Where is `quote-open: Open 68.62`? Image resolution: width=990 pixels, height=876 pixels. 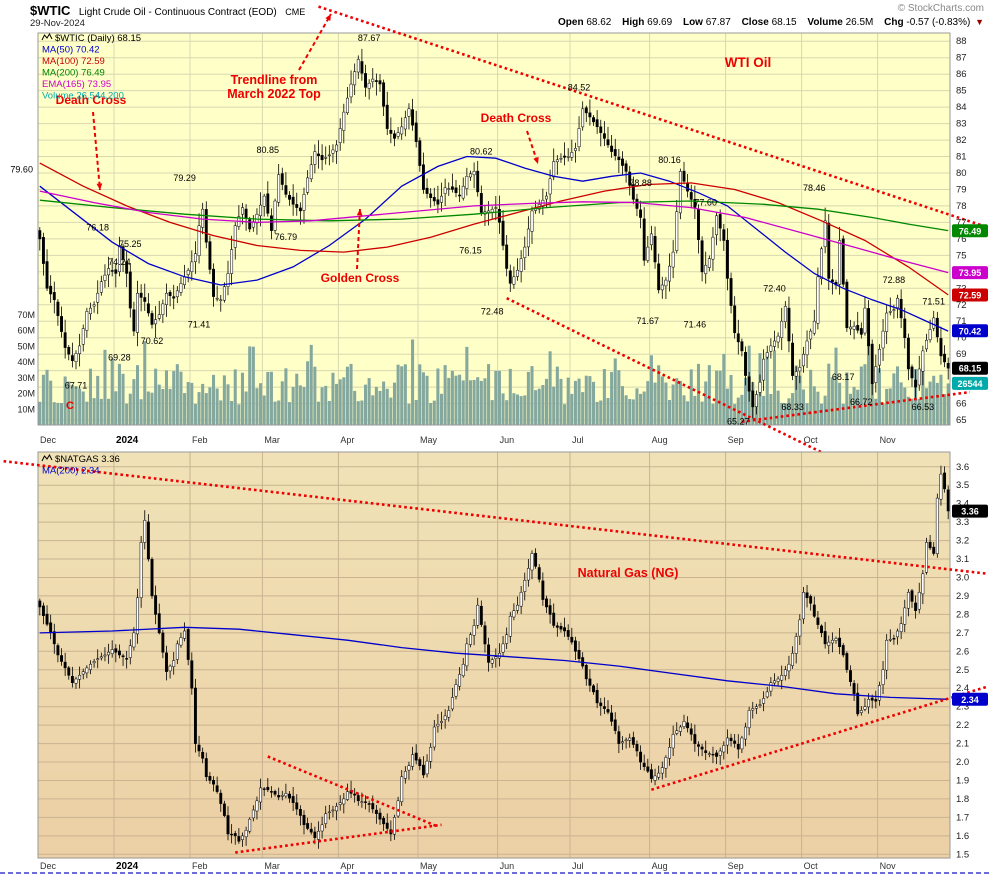
quote-open: Open 68.62 is located at coordinates (584, 22).